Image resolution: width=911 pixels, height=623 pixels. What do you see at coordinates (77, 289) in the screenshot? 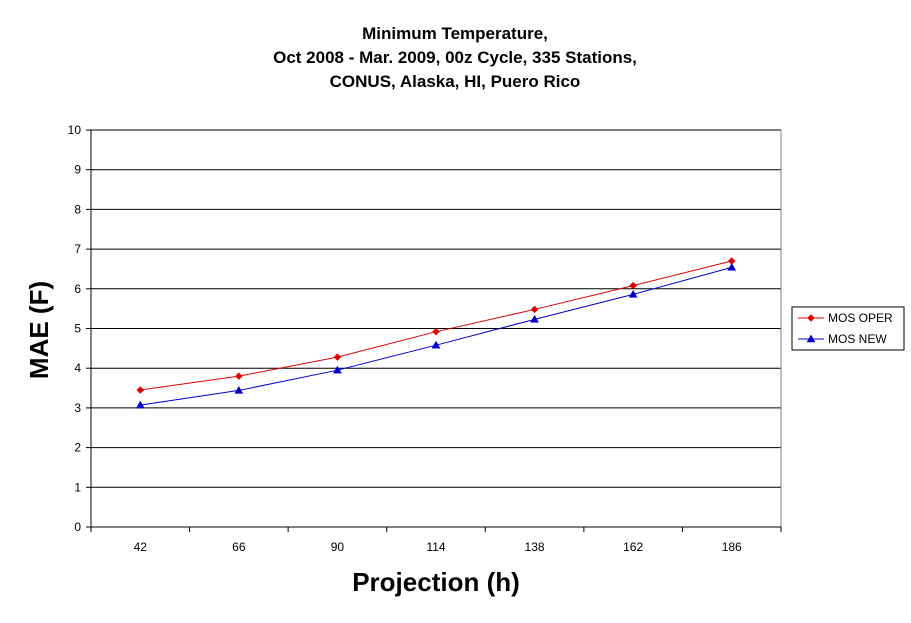
I see `y-tick-label-6: 6` at bounding box center [77, 289].